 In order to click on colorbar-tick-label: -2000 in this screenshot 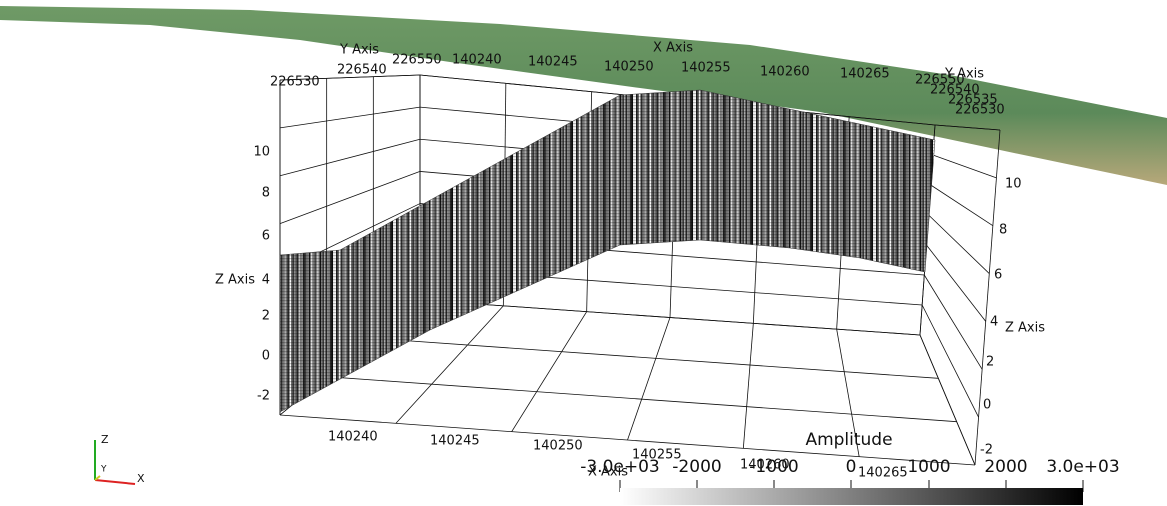, I will do `click(696, 467)`.